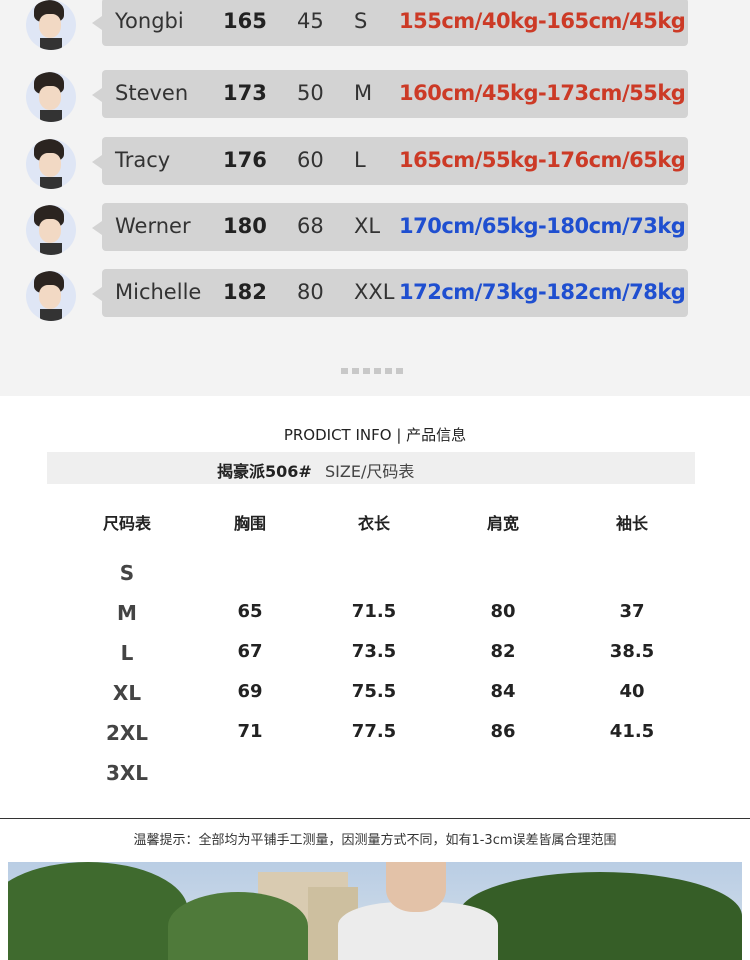 This screenshot has height=960, width=750. What do you see at coordinates (153, 226) in the screenshot?
I see `person-name: Werner` at bounding box center [153, 226].